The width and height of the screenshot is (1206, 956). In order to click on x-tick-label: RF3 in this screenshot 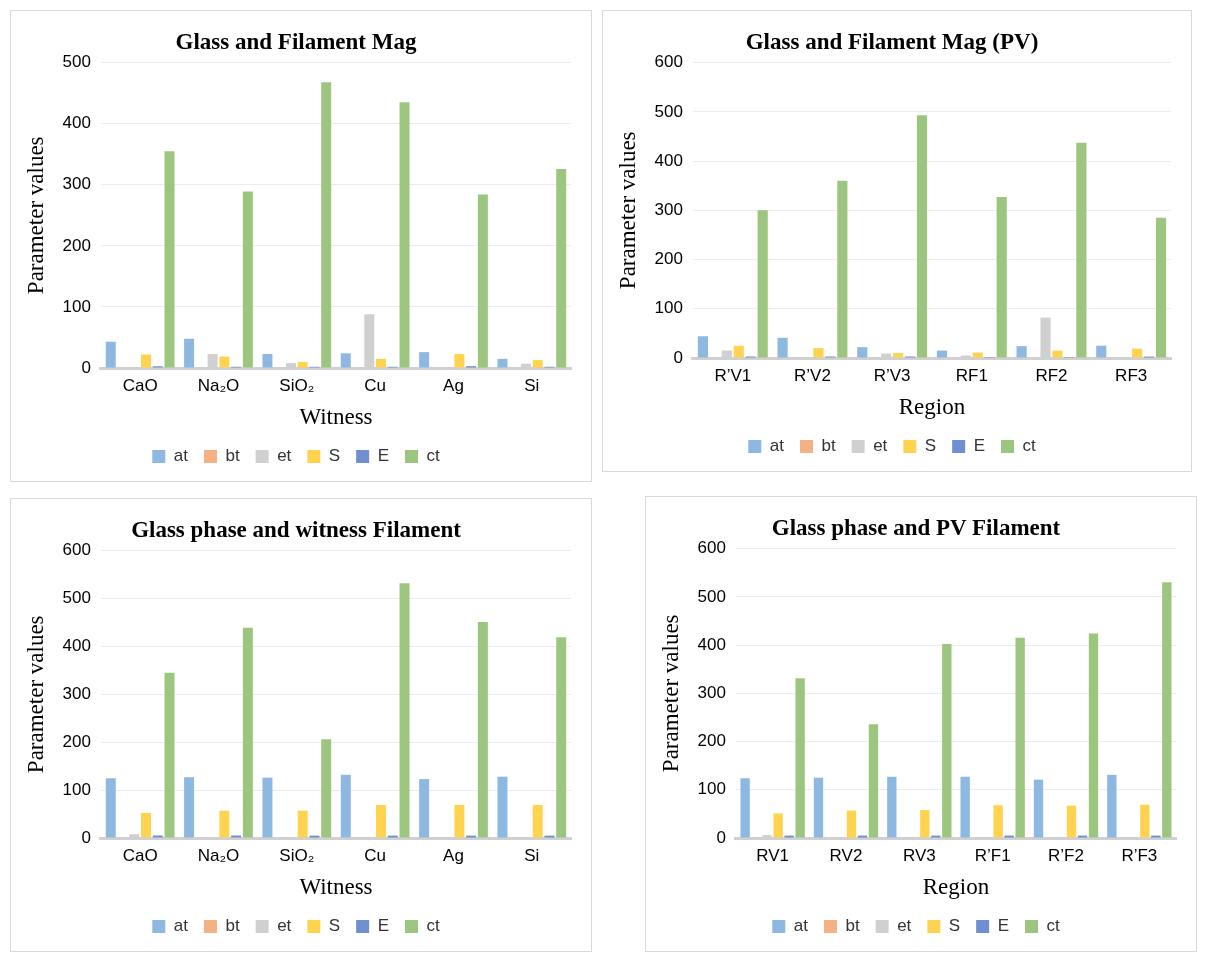, I will do `click(1131, 375)`.